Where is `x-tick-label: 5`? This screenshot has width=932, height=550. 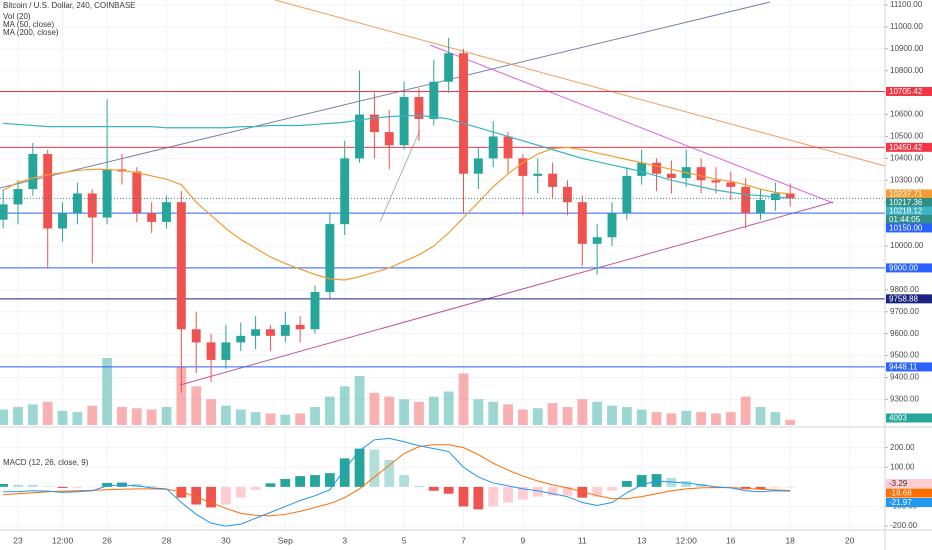
x-tick-label: 5 is located at coordinates (404, 540).